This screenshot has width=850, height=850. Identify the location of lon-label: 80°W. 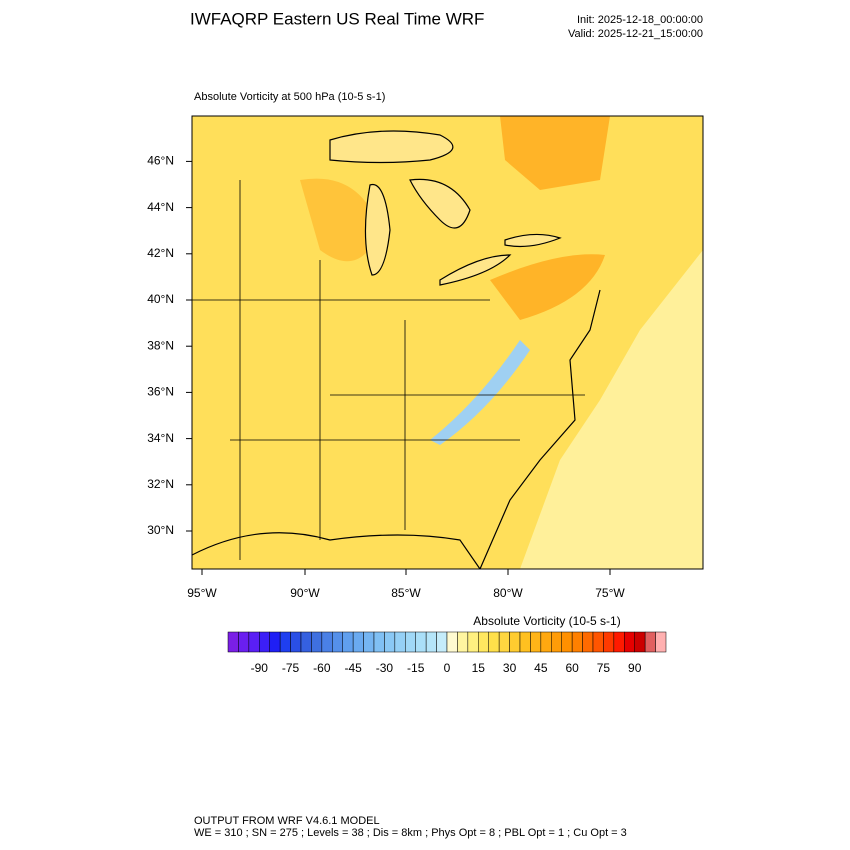
(508, 593).